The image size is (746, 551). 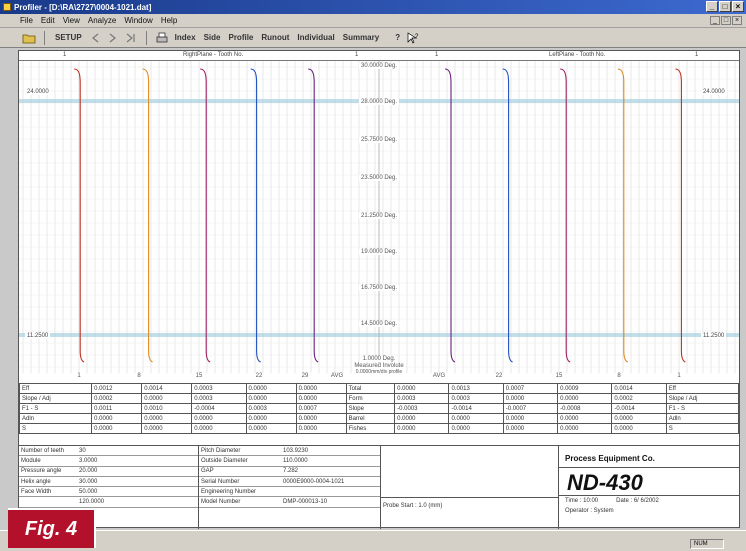 What do you see at coordinates (379, 102) in the screenshot?
I see `y-tick-label: 28.0000 Deg.` at bounding box center [379, 102].